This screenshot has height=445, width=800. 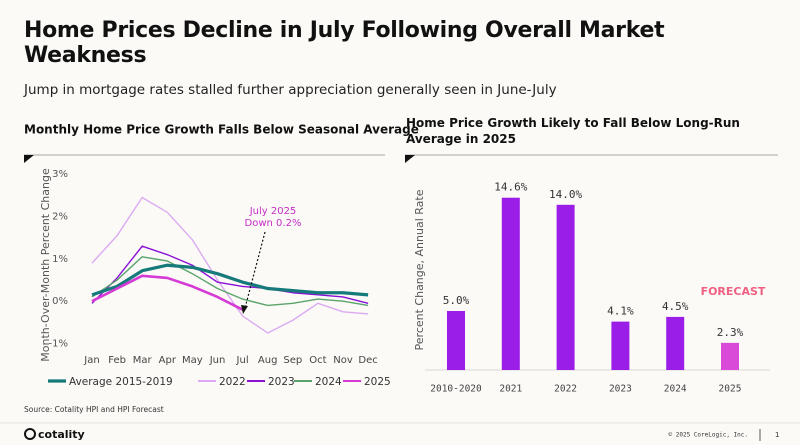 What do you see at coordinates (192, 360) in the screenshot?
I see `x-tick-label: May` at bounding box center [192, 360].